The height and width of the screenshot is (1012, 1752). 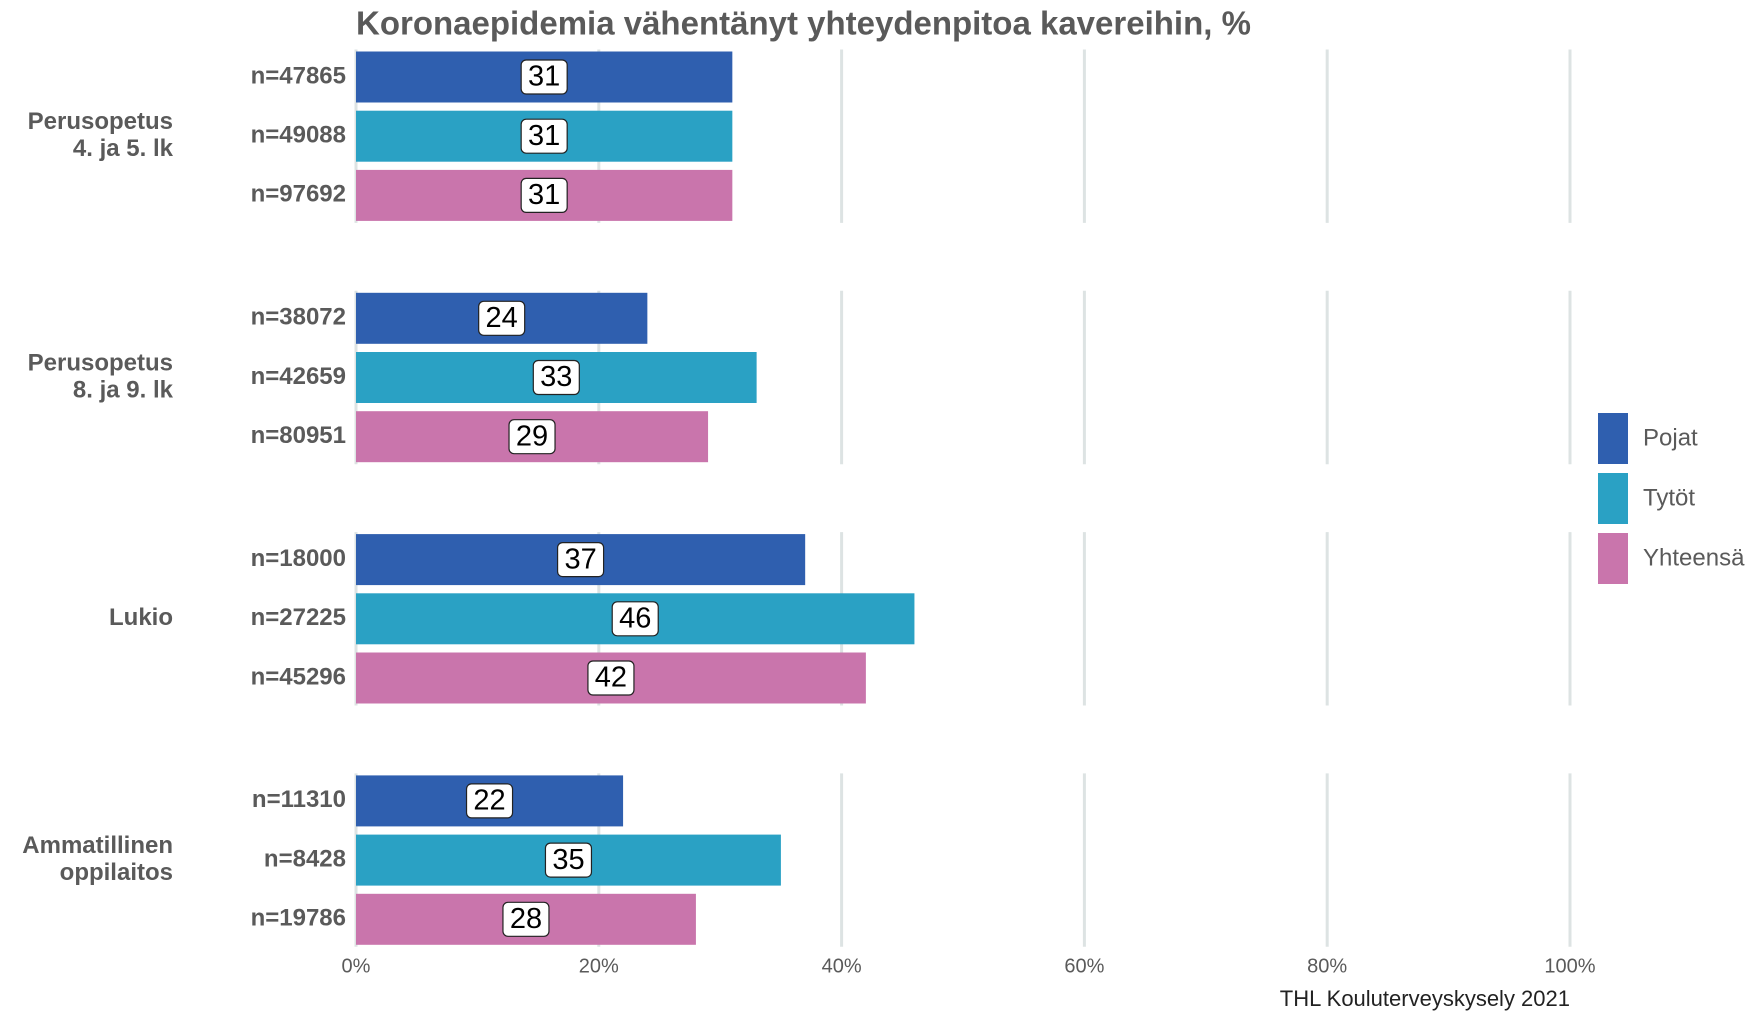 I want to click on category-label: 4. ja 5. lk, so click(x=123, y=148).